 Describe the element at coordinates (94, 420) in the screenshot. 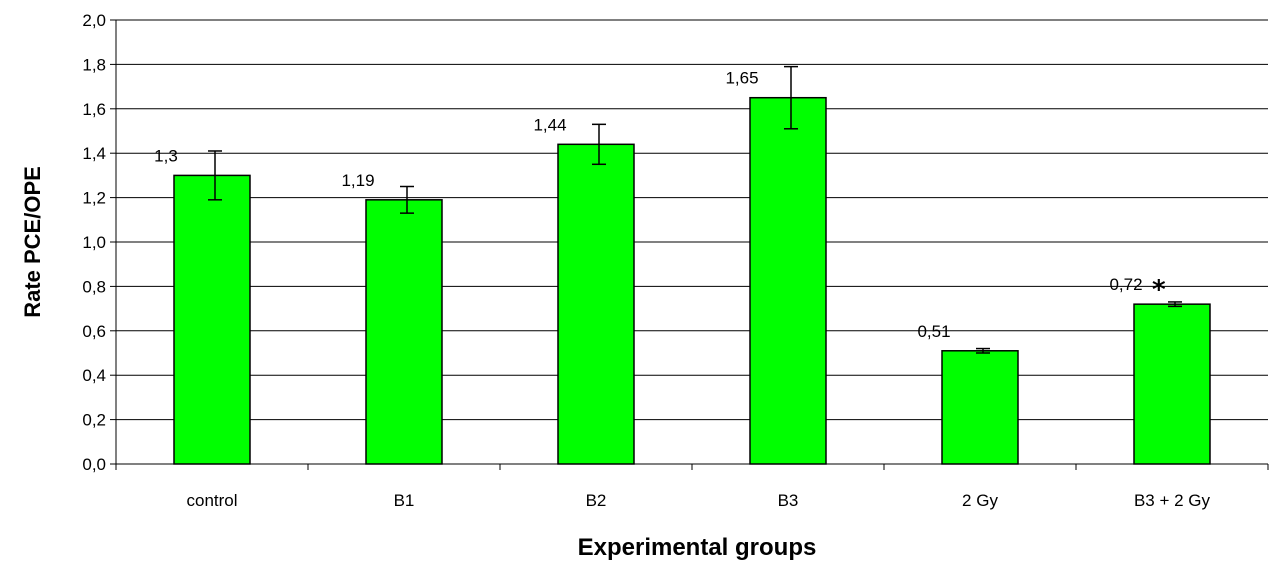

I see `y-tick-label: 0,2` at that location.